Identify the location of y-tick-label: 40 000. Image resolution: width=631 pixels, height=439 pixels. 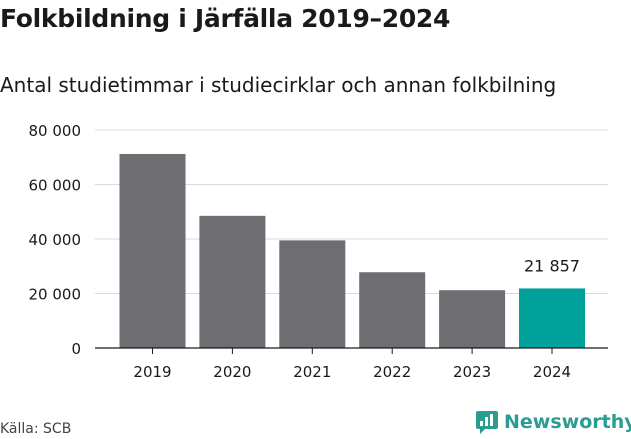
(55, 240).